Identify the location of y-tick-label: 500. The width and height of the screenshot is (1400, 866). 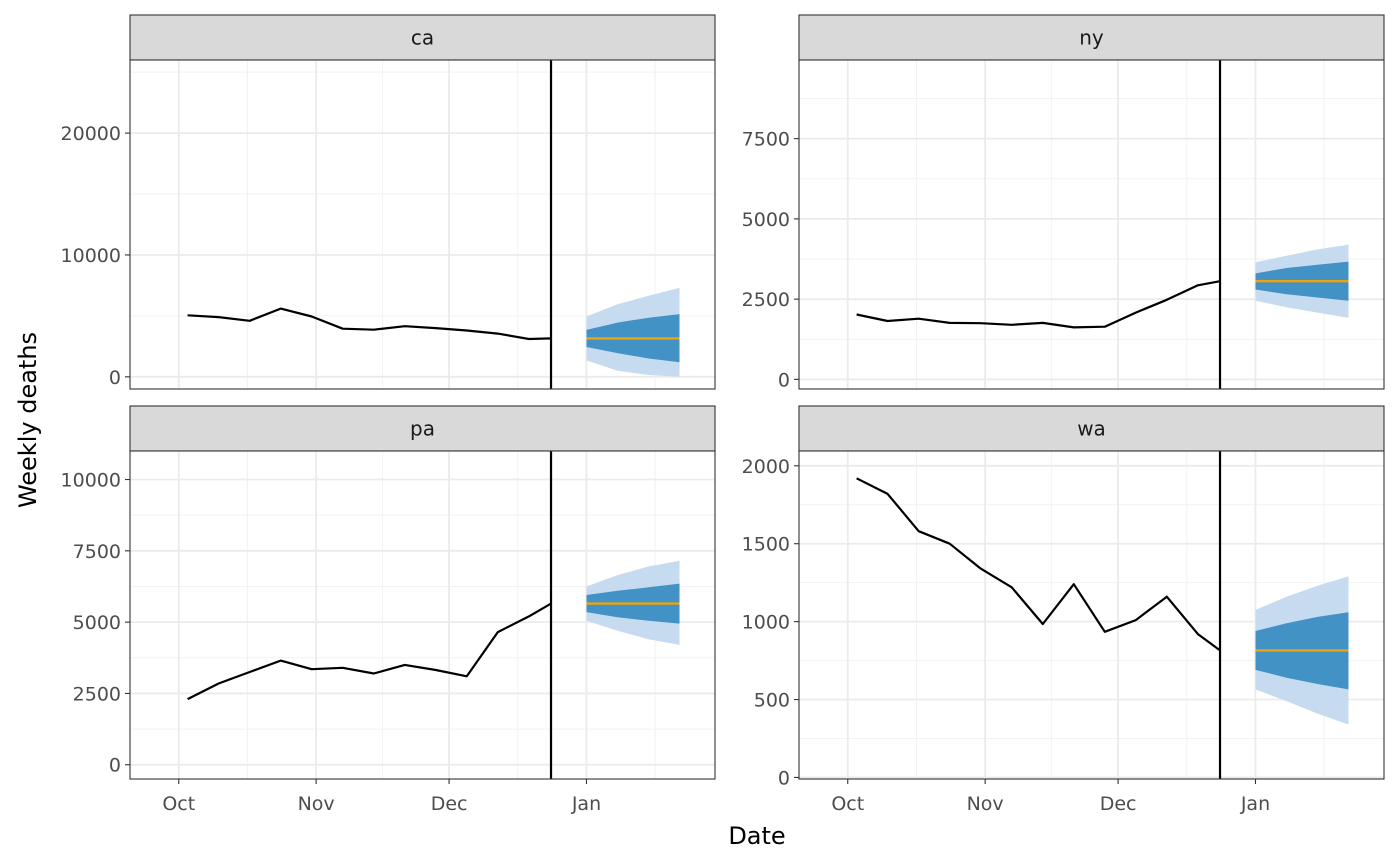
(772, 701).